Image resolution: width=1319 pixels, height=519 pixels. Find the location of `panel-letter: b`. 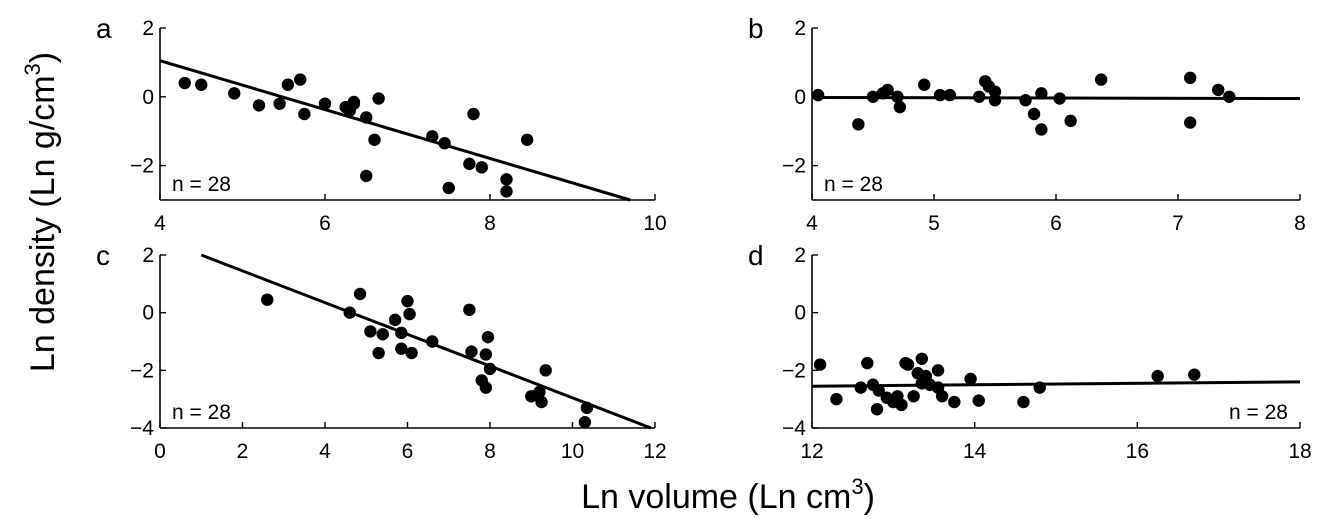

panel-letter: b is located at coordinates (756, 28).